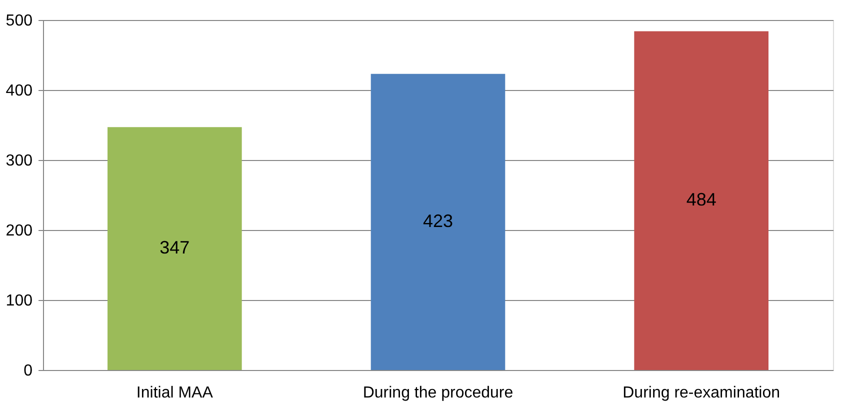  Describe the element at coordinates (19, 91) in the screenshot. I see `y-tick-label: 400` at that location.